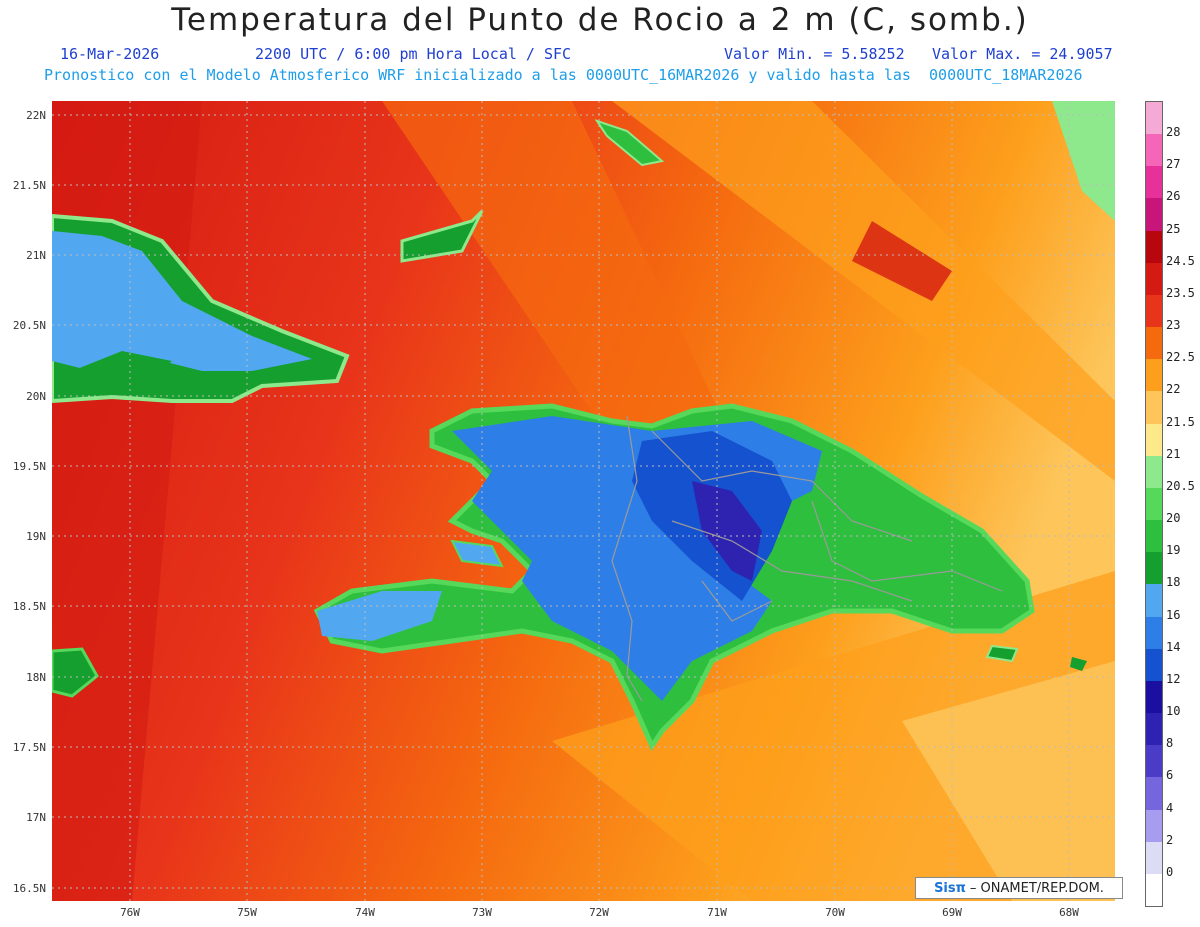  What do you see at coordinates (1173, 164) in the screenshot?
I see `colorbar-label: 27` at bounding box center [1173, 164].